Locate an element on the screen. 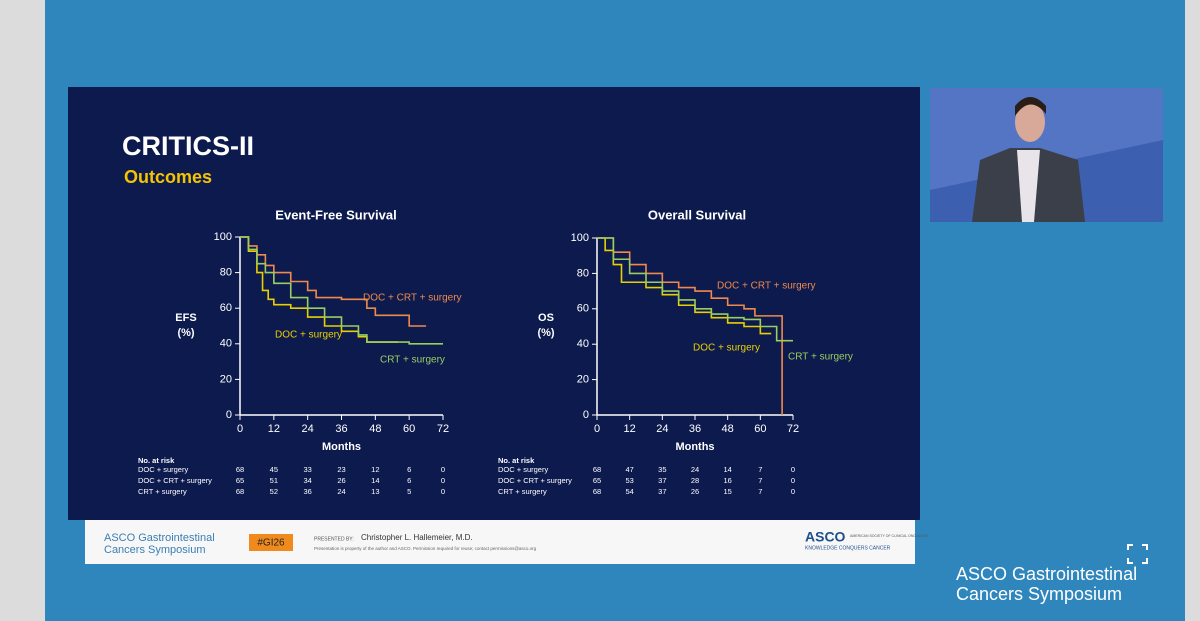 This screenshot has width=1200, height=621. footer-logo: ASCO Gastrointestinal is located at coordinates (159, 538).